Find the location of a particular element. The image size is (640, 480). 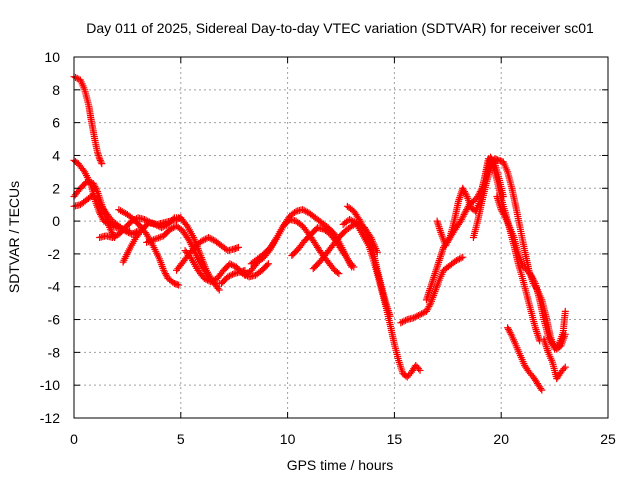

x-tick-label: 20 is located at coordinates (501, 439).